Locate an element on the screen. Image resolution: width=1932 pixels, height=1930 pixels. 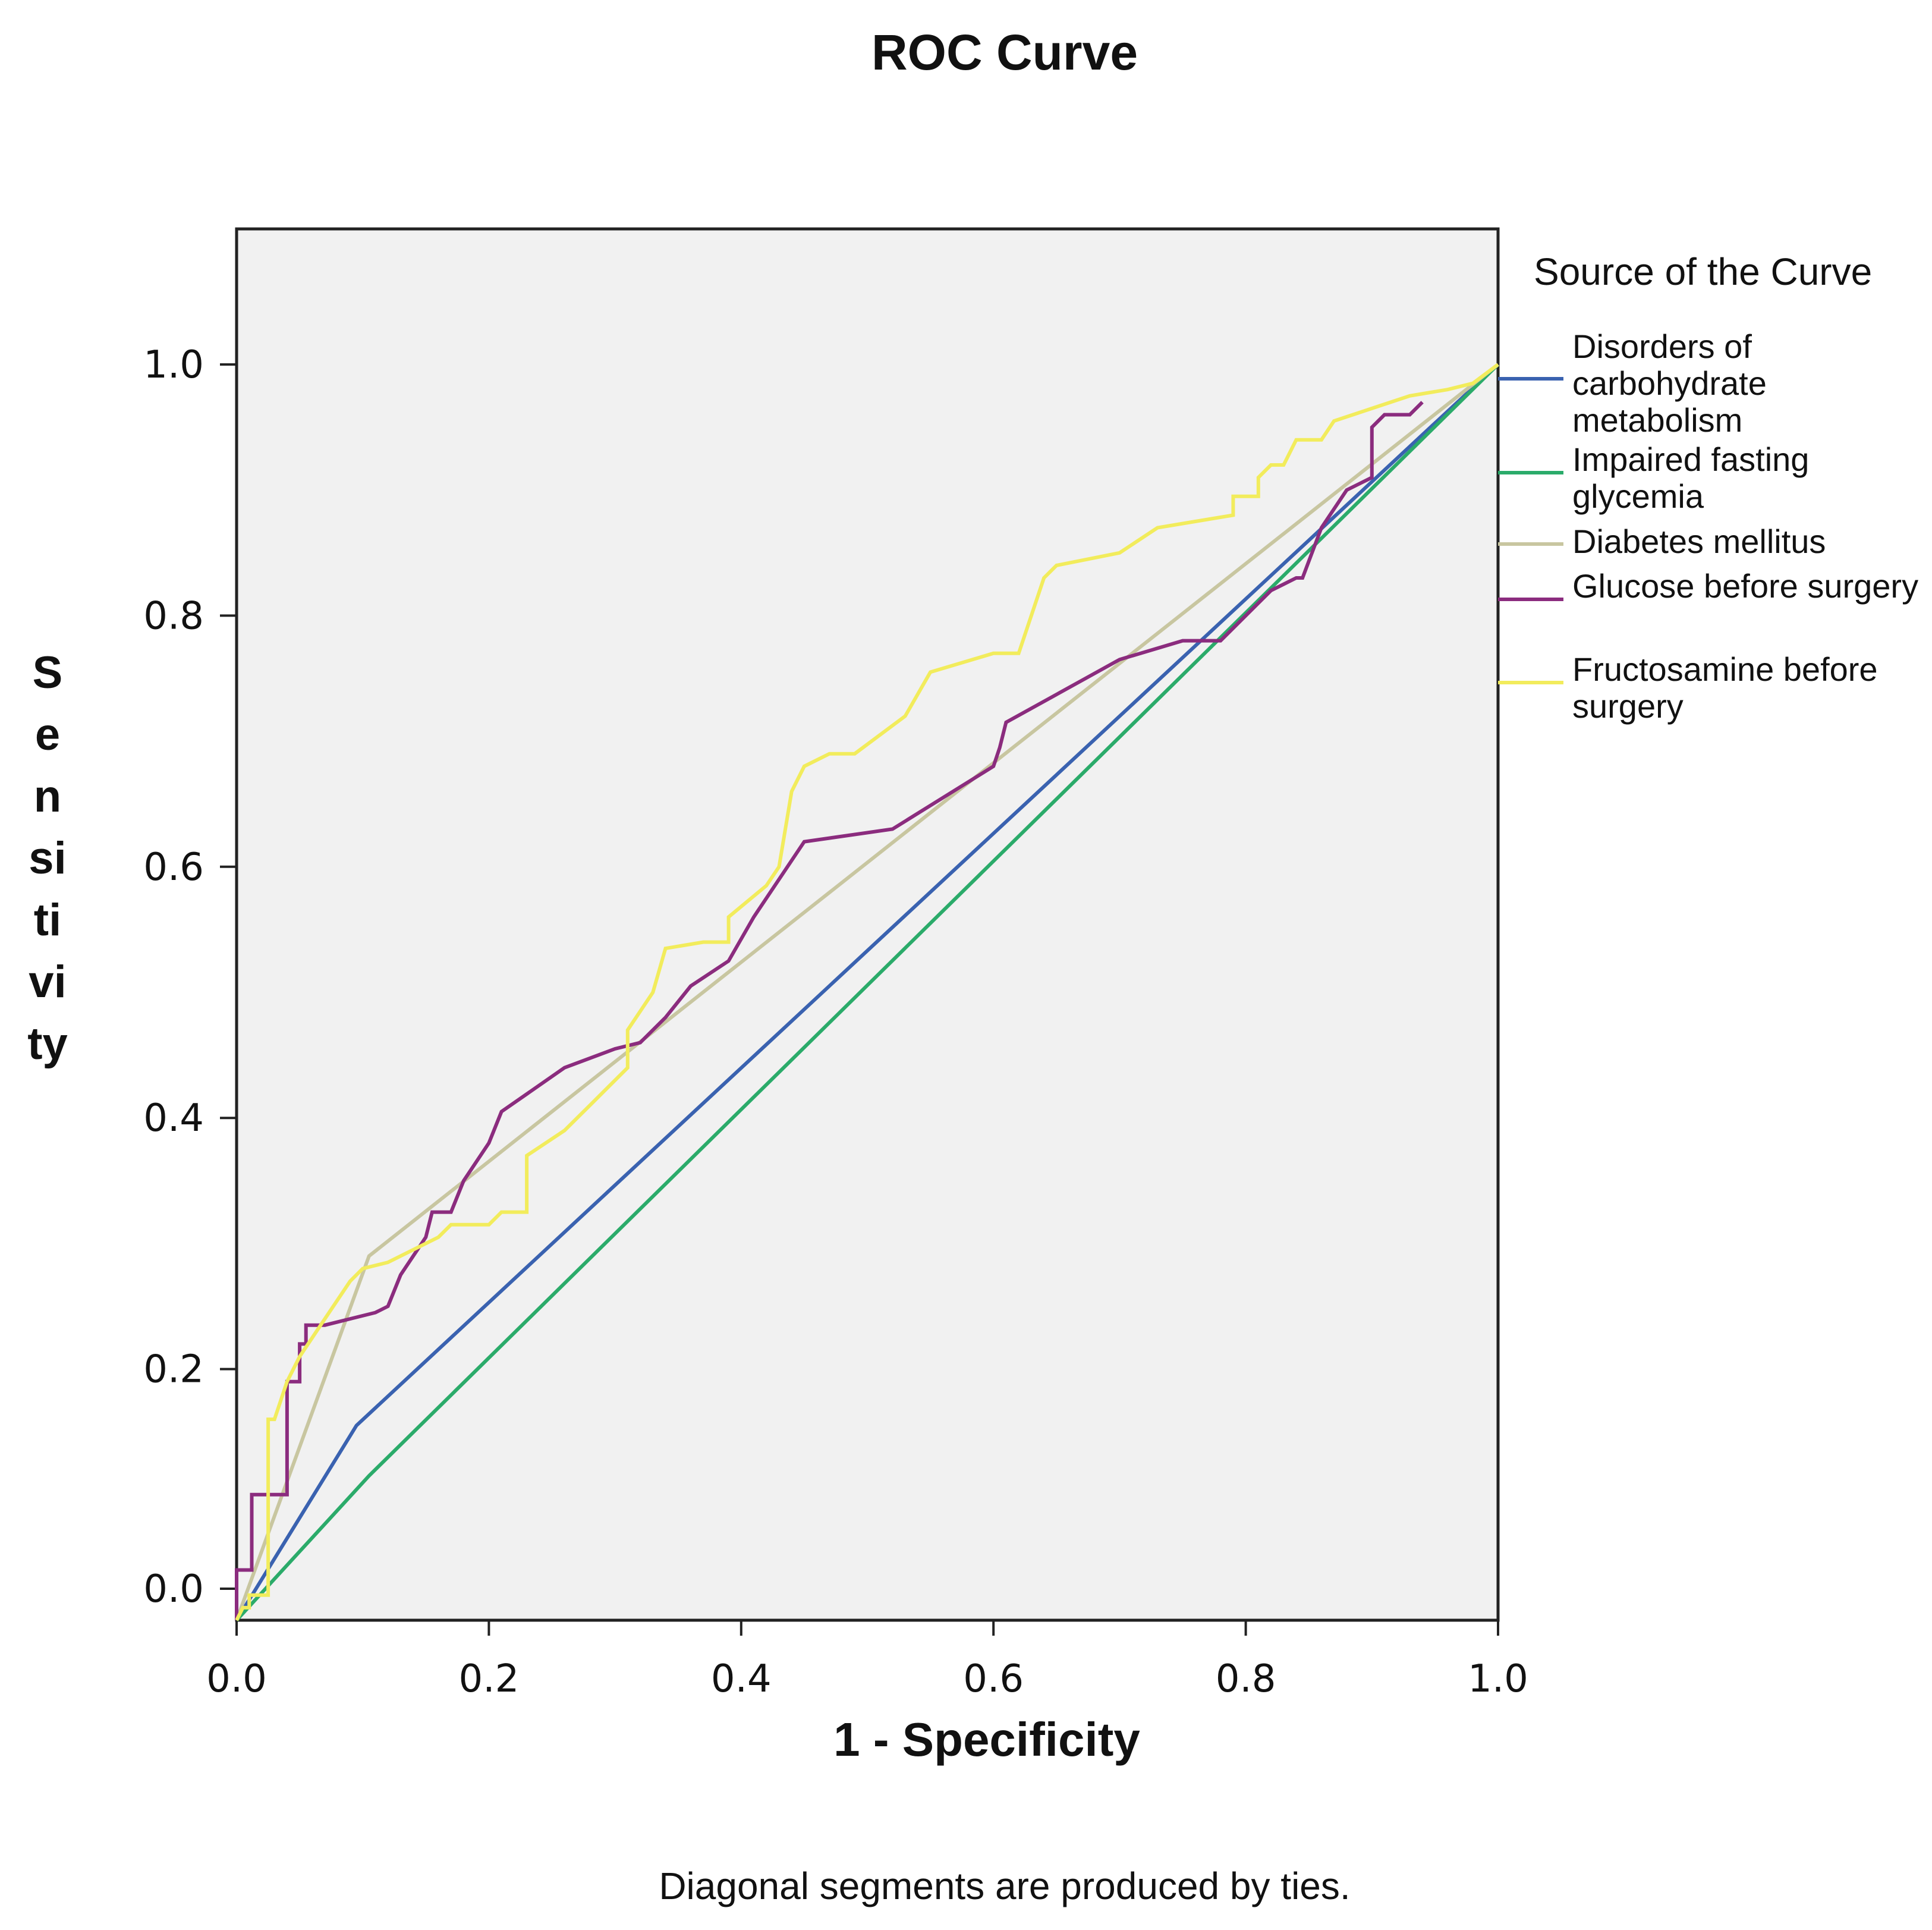
y-tick-label: 1.0 is located at coordinates (173, 365).